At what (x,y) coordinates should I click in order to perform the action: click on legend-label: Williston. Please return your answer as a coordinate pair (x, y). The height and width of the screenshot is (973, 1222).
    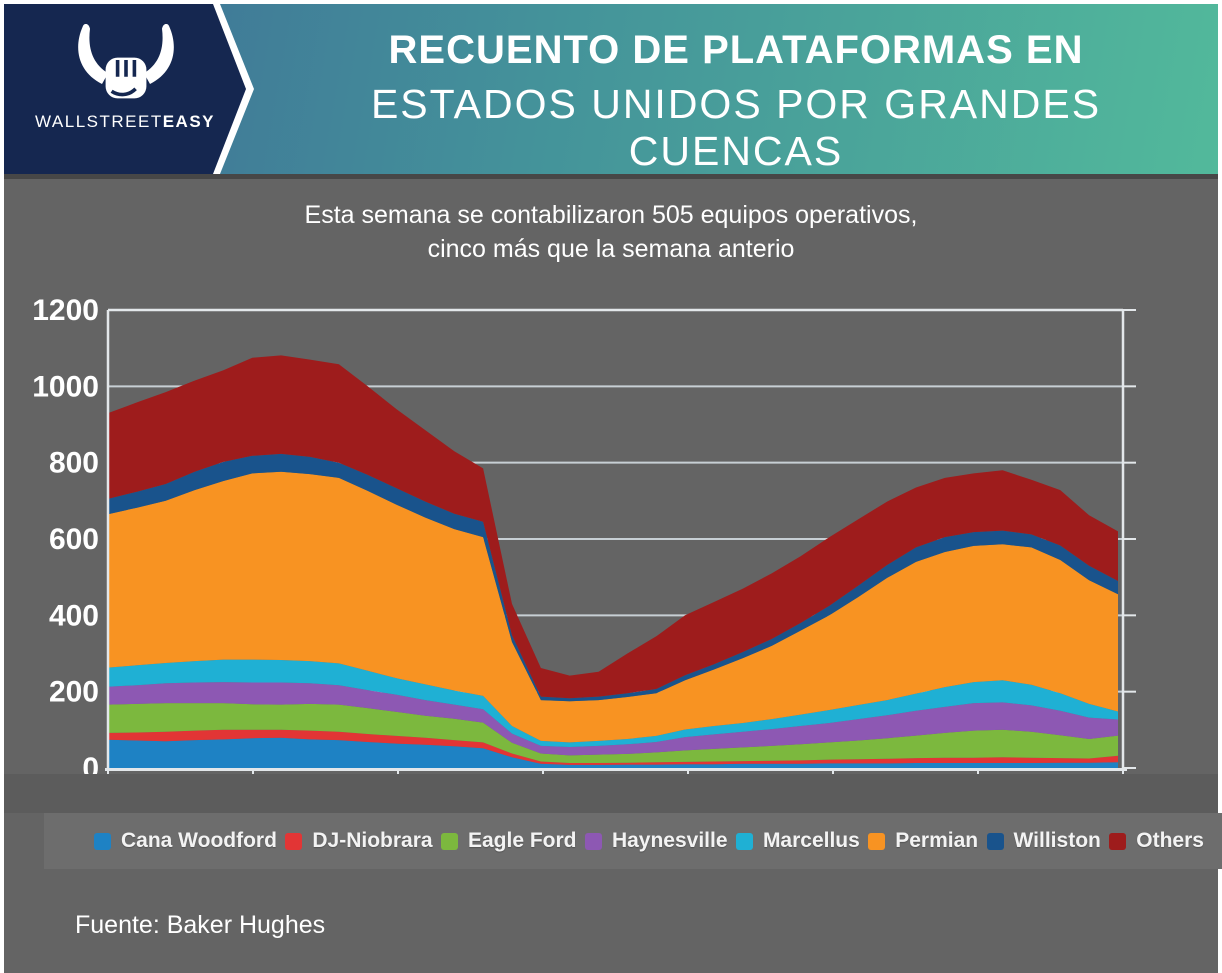
    Looking at the image, I should click on (1057, 840).